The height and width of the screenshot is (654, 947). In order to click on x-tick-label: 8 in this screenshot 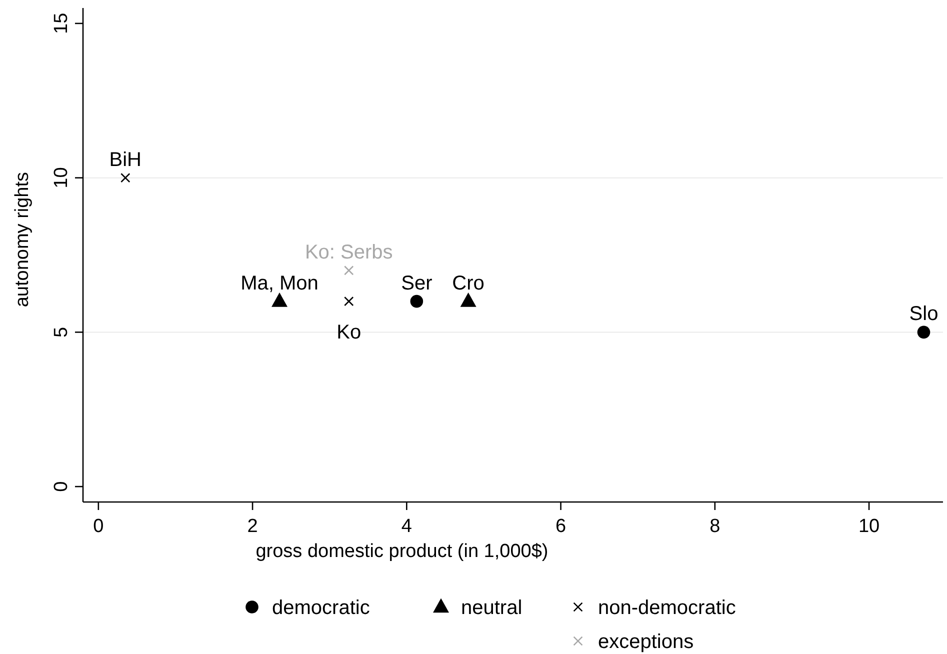, I will do `click(715, 526)`.